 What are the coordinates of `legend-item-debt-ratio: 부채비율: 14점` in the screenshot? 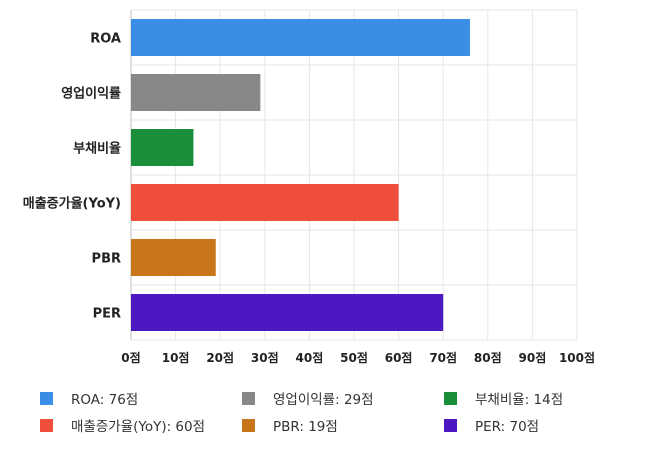 It's located at (542, 398).